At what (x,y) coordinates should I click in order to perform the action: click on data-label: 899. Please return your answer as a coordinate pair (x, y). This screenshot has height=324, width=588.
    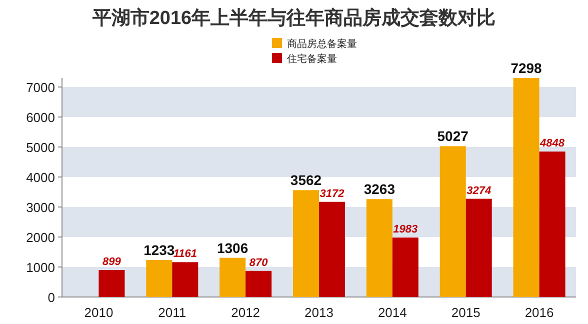
    Looking at the image, I should click on (112, 262).